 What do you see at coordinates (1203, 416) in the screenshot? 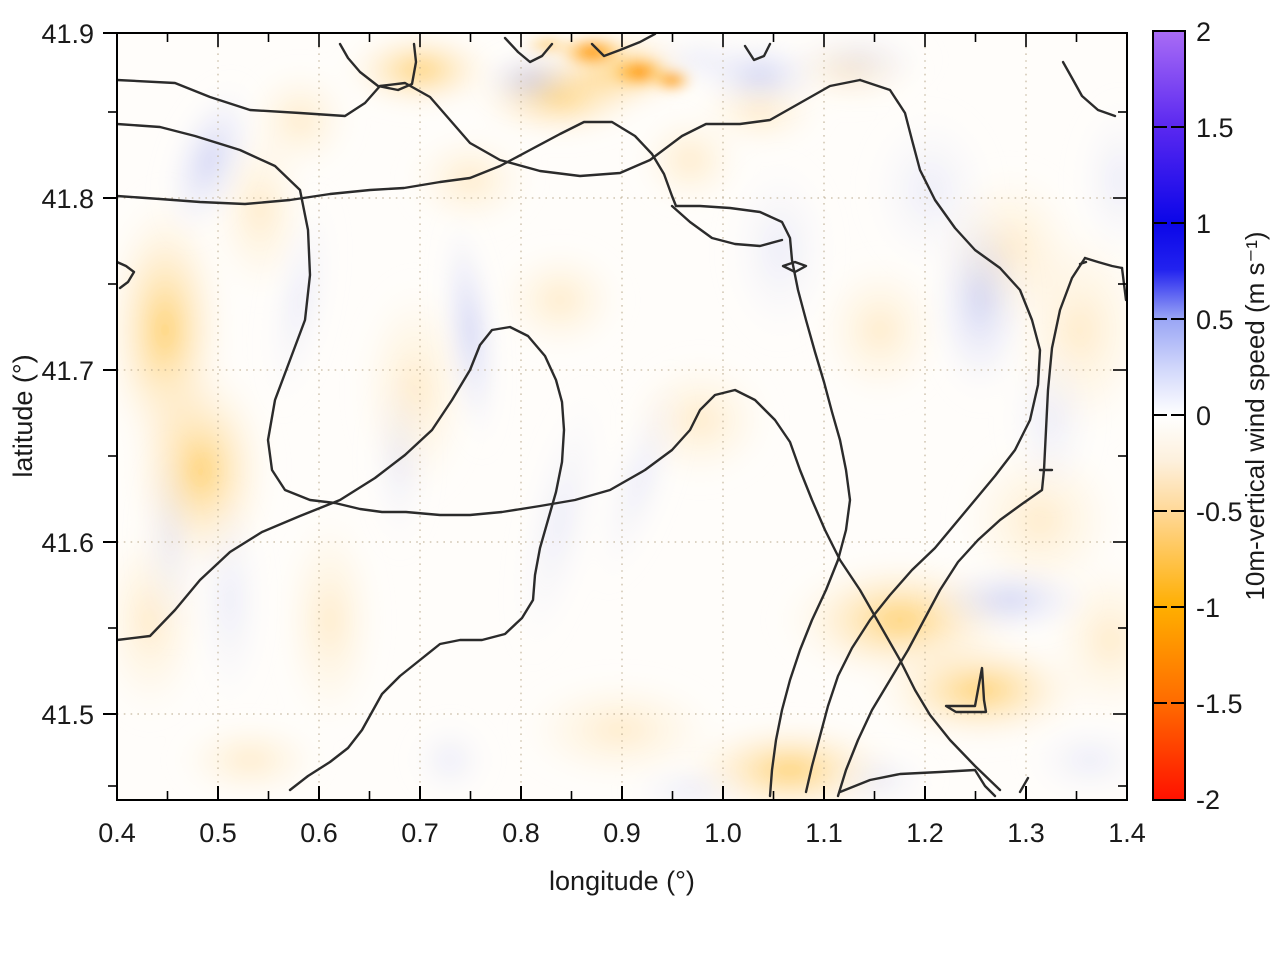
I see `colorbar-tick-label: 0` at bounding box center [1203, 416].